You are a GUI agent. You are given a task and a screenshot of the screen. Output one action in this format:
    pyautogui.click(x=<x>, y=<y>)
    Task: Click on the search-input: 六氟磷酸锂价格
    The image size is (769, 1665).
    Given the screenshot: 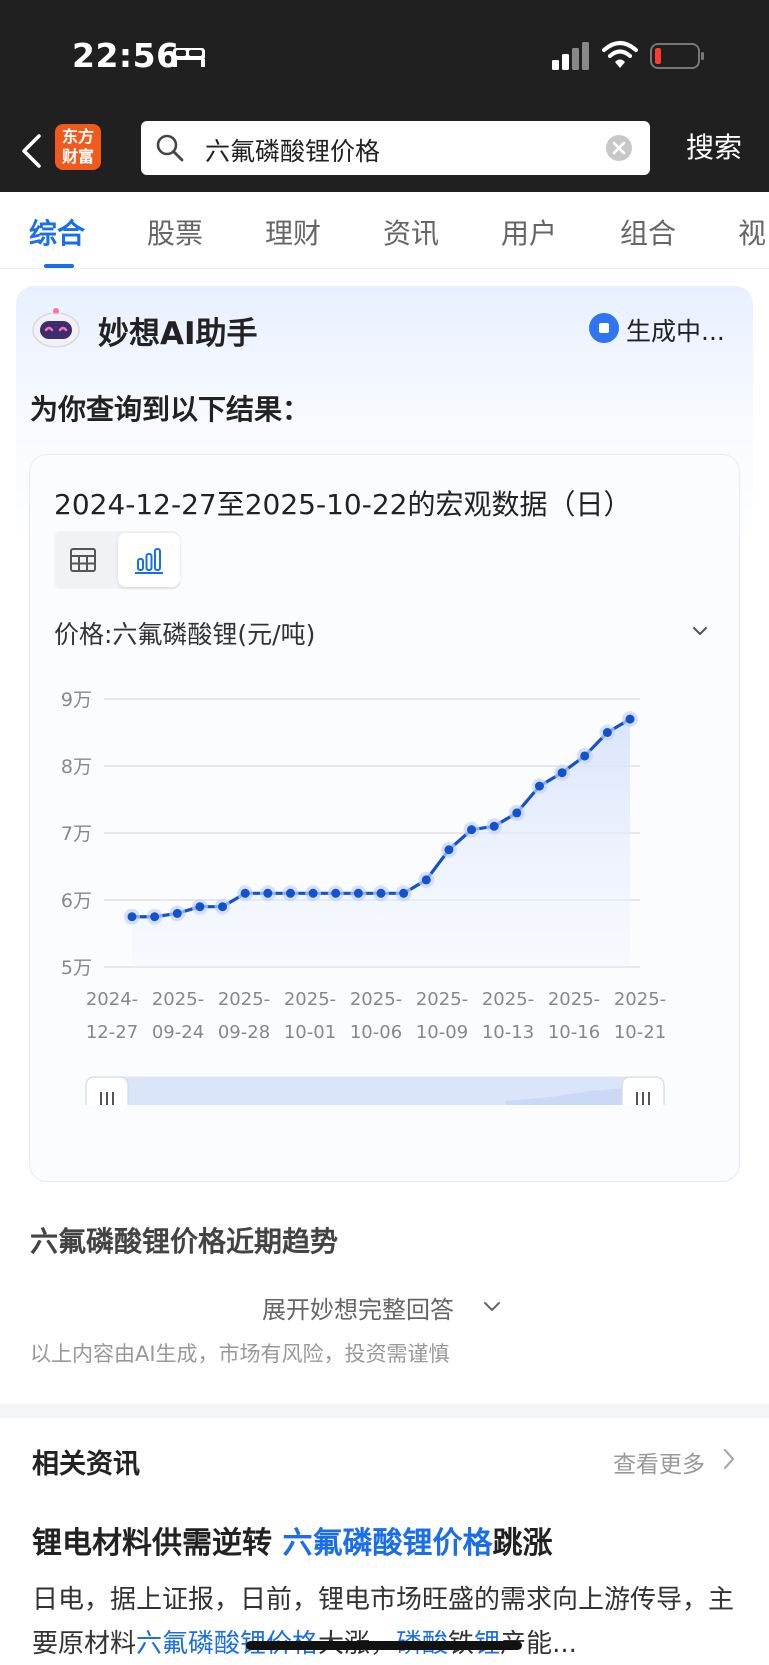 What is the action you would take?
    pyautogui.click(x=395, y=148)
    